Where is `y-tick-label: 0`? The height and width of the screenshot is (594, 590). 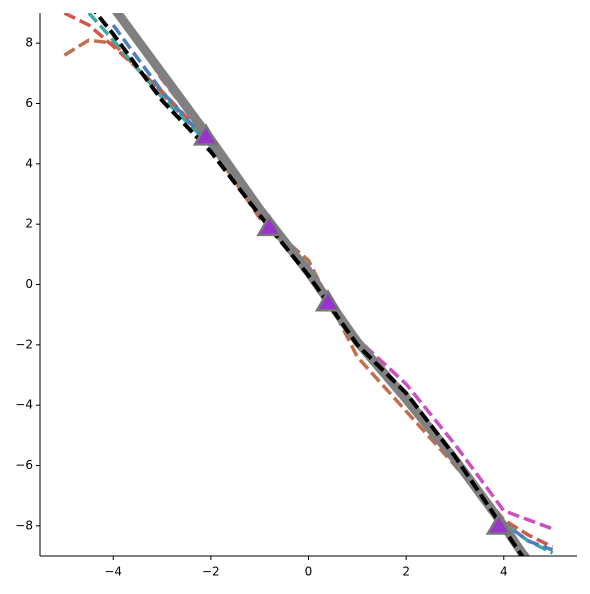 y-tick-label: 0 is located at coordinates (29, 284).